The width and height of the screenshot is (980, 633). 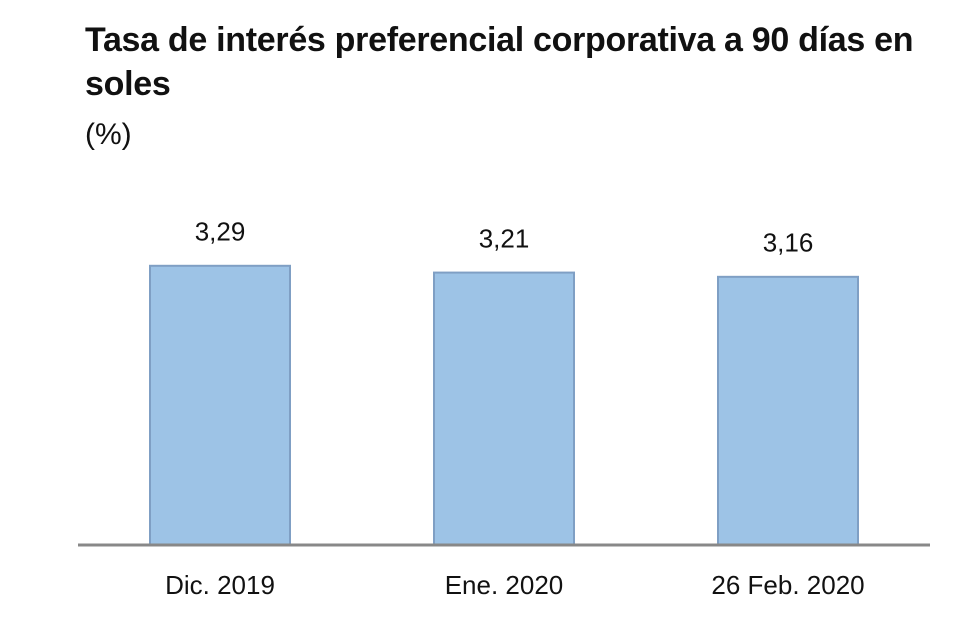 What do you see at coordinates (788, 243) in the screenshot?
I see `data-label: 3,16` at bounding box center [788, 243].